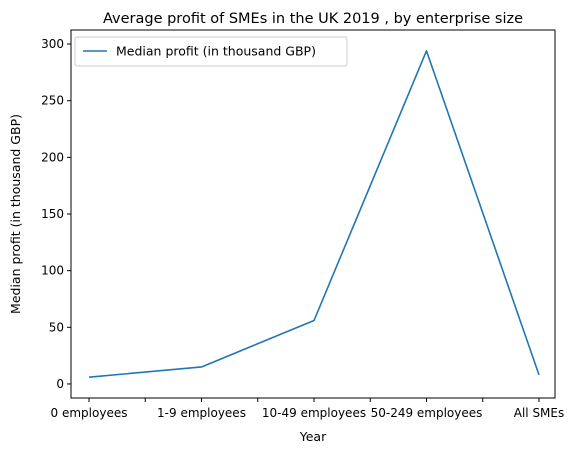 The height and width of the screenshot is (455, 578). Describe the element at coordinates (89, 413) in the screenshot. I see `x-tick-label: 0 employees` at that location.